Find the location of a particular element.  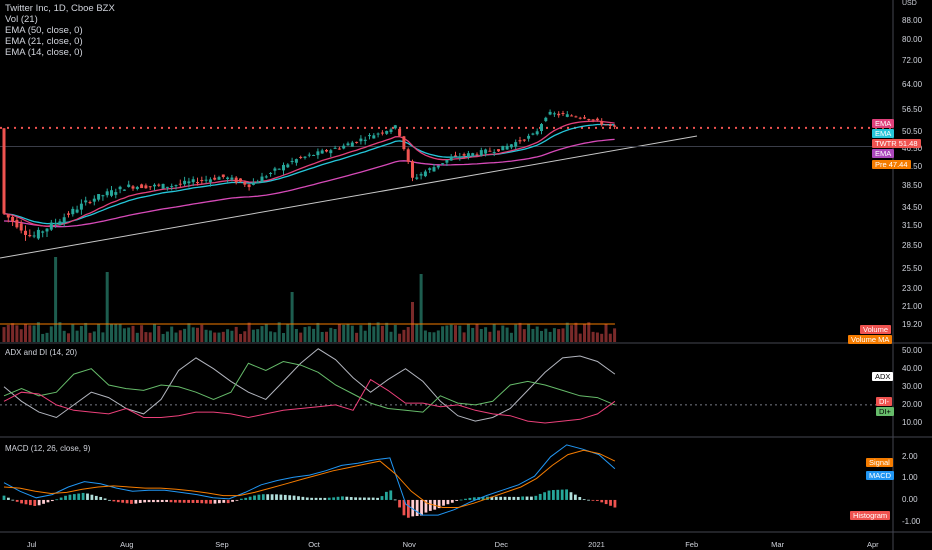

time-tick-label: Aug is located at coordinates (127, 544).